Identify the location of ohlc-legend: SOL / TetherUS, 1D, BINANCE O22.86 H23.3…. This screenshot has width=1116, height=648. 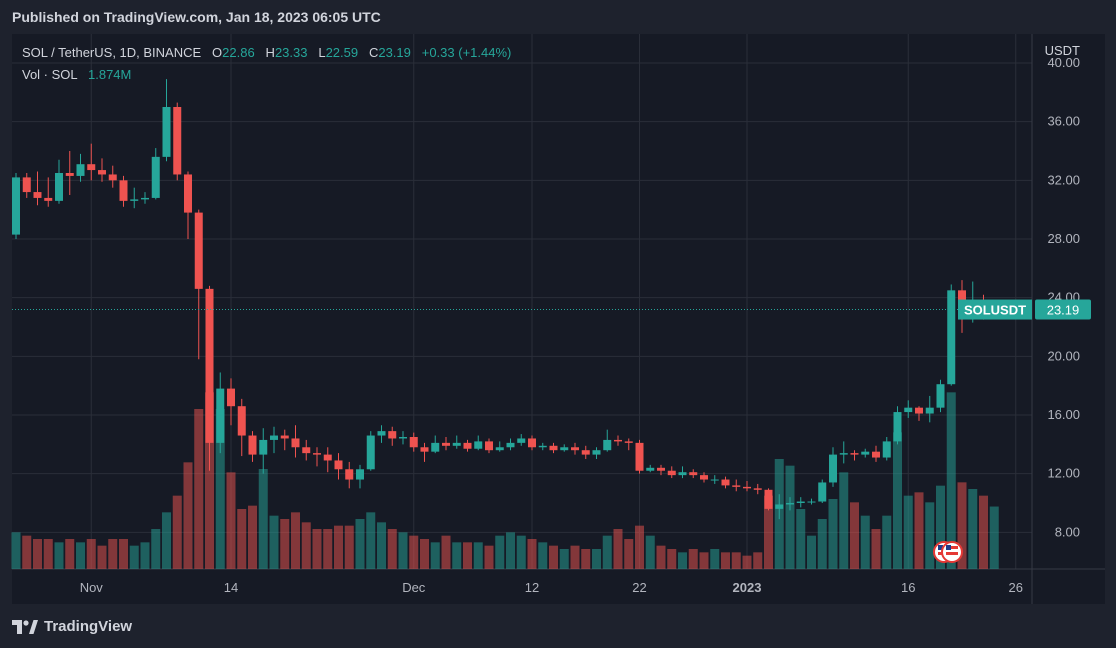
(266, 52).